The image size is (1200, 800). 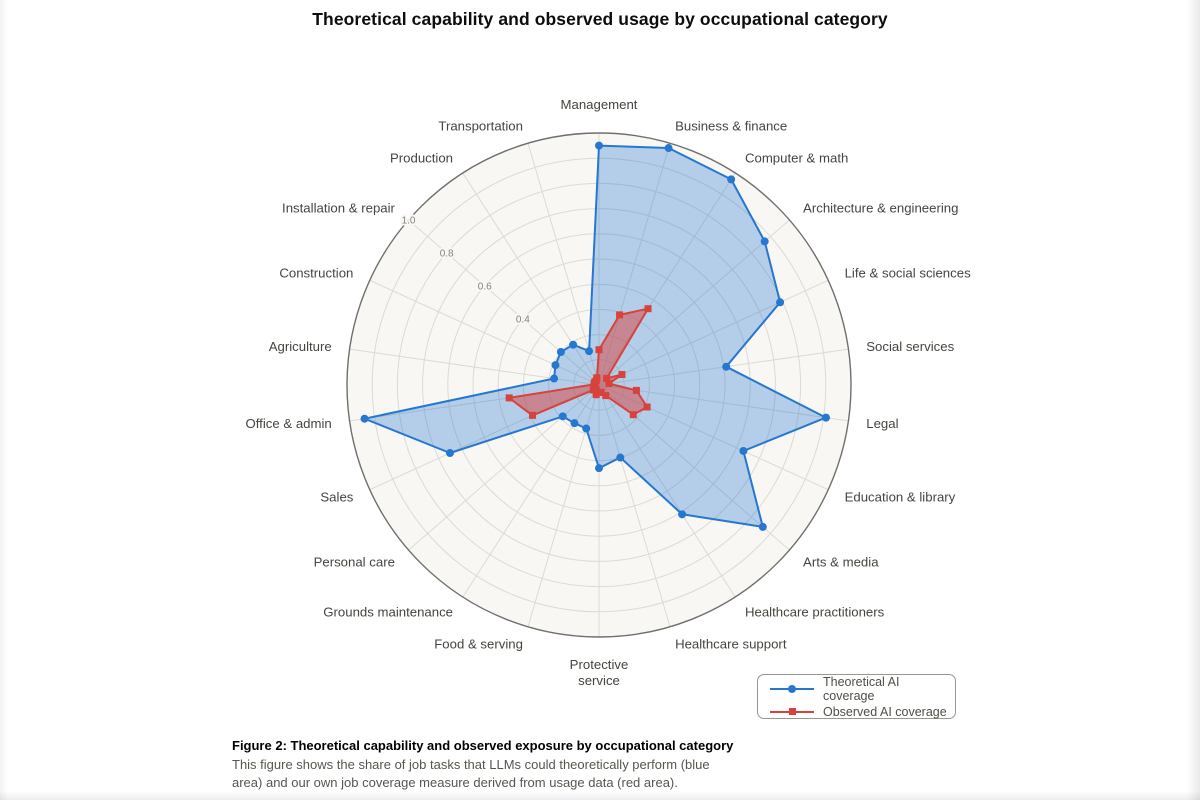 I want to click on data-point-theoretical-ai-coverage-grounds-maintenance, so click(x=574, y=423).